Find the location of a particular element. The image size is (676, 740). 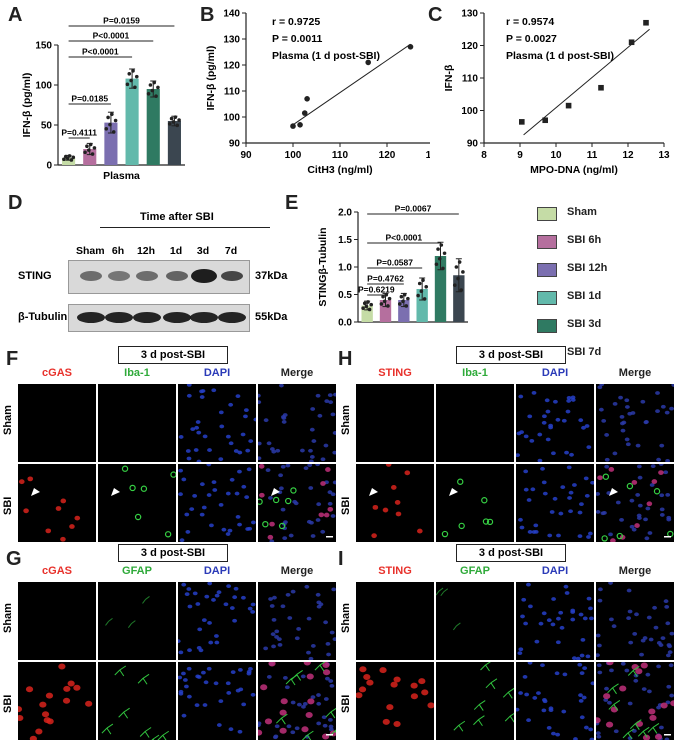

y-tick-label: 100 is located at coordinates (469, 111).